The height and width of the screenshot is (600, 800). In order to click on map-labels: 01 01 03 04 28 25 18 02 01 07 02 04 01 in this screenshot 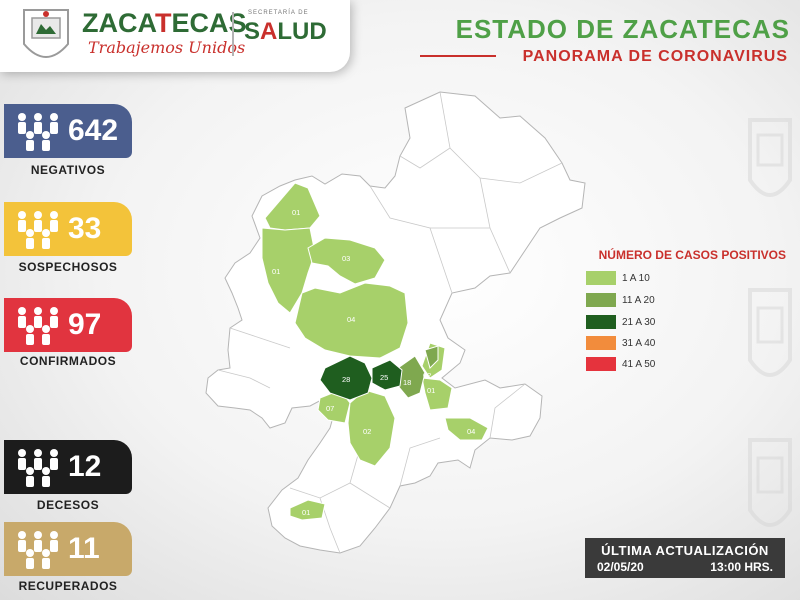, I will do `click(373, 362)`.